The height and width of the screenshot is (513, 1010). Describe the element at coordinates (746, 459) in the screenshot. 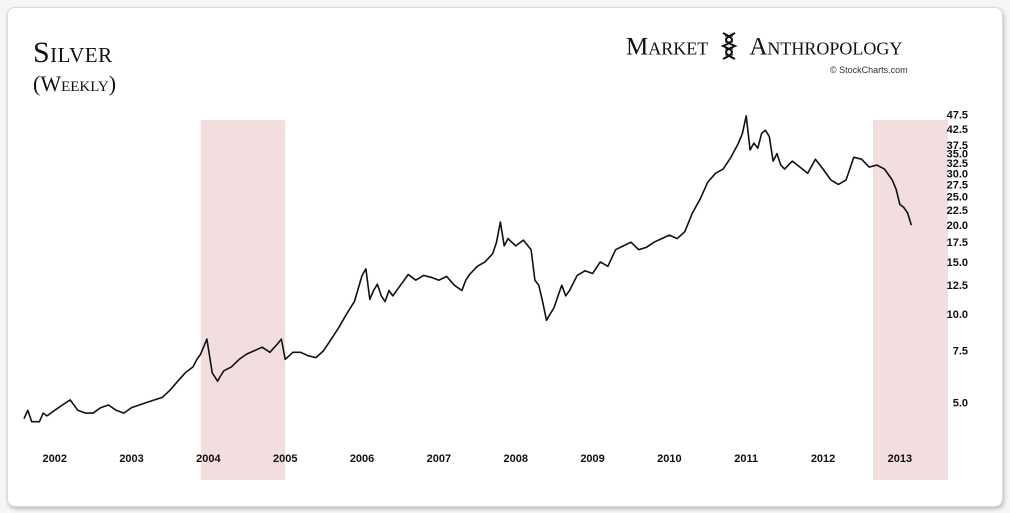

I see `x-tick-label: 2011` at that location.